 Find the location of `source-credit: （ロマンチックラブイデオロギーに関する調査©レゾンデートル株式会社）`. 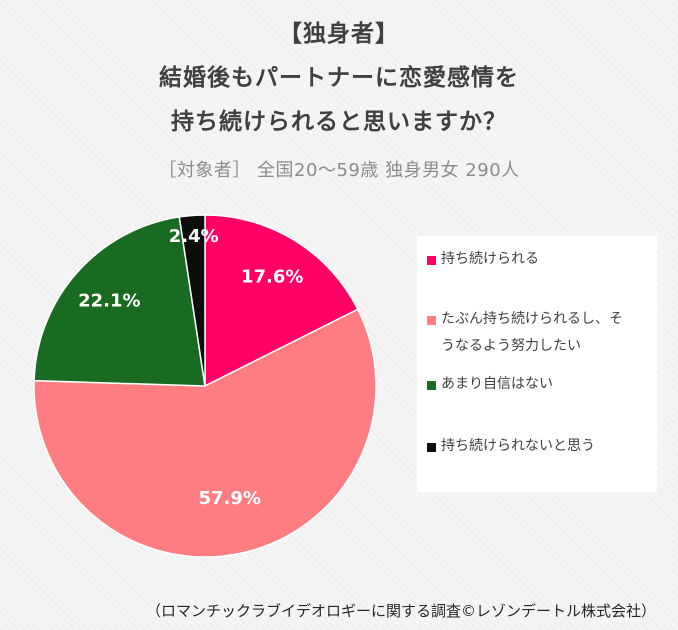

source-credit: （ロマンチックラブイデオロギーに関する調査©レゾンデートル株式会社） is located at coordinates (400, 611).